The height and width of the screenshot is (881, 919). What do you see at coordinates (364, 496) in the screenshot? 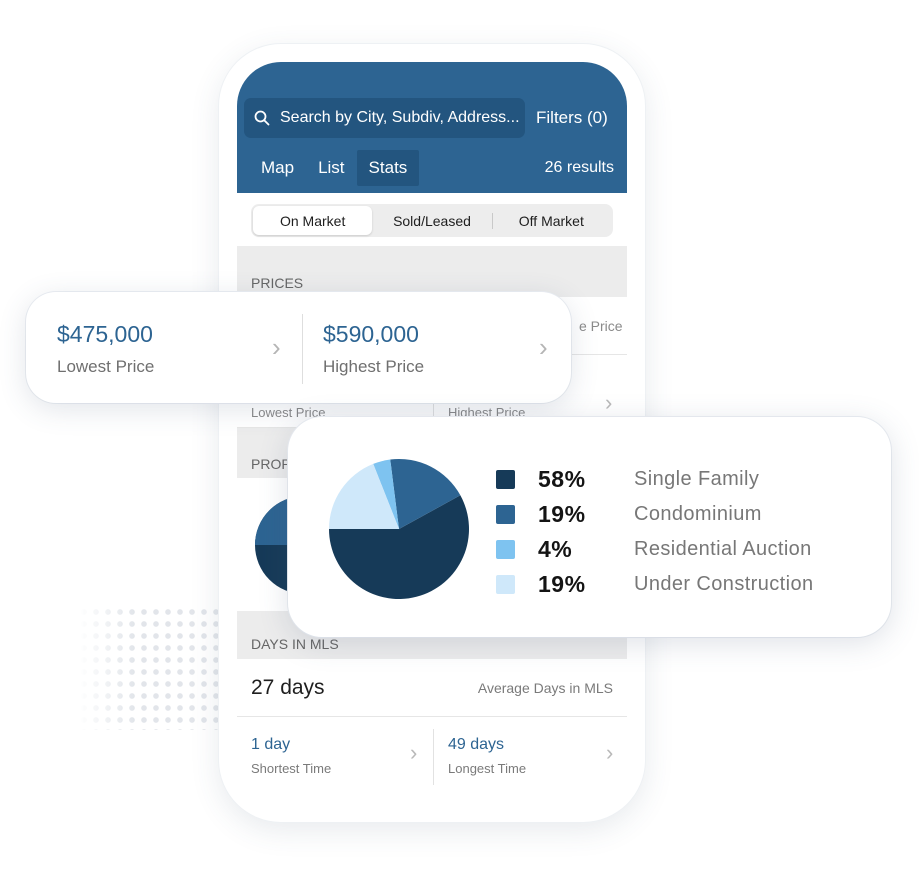
I see `pie-slice-under-construction` at bounding box center [364, 496].